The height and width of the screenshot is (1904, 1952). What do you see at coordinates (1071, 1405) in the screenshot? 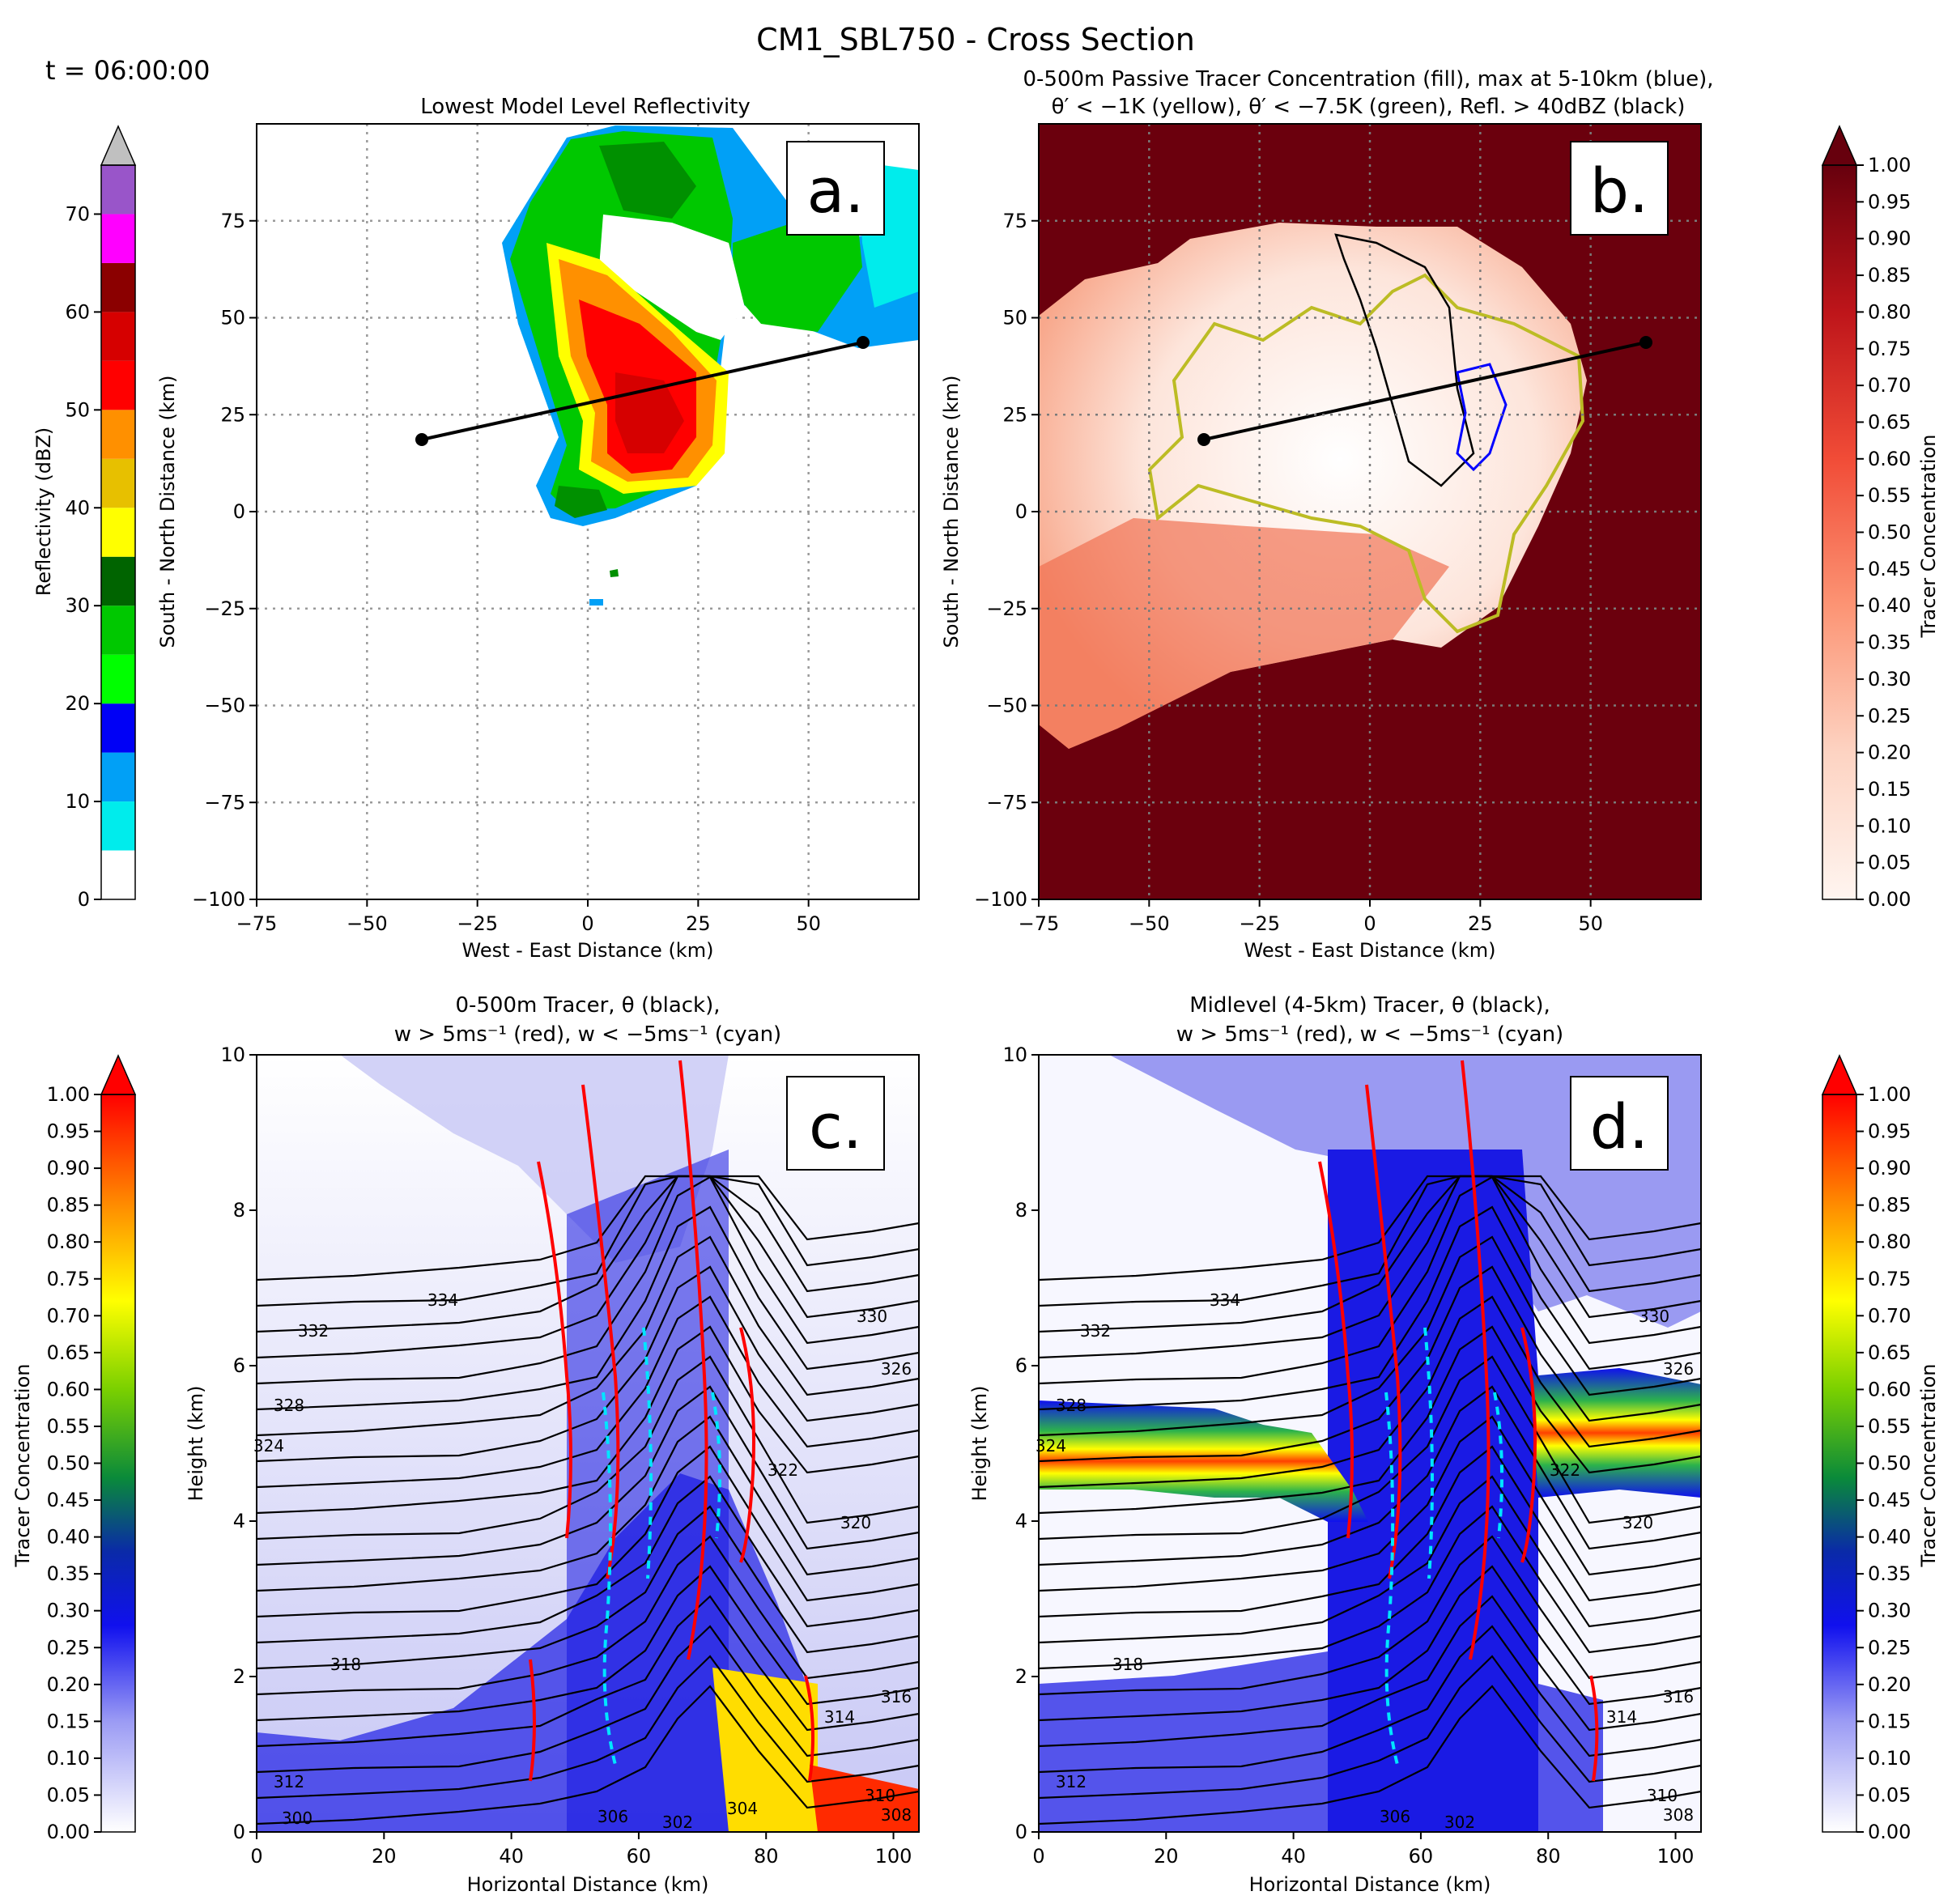
I see `contour-label: 328` at bounding box center [1071, 1405].